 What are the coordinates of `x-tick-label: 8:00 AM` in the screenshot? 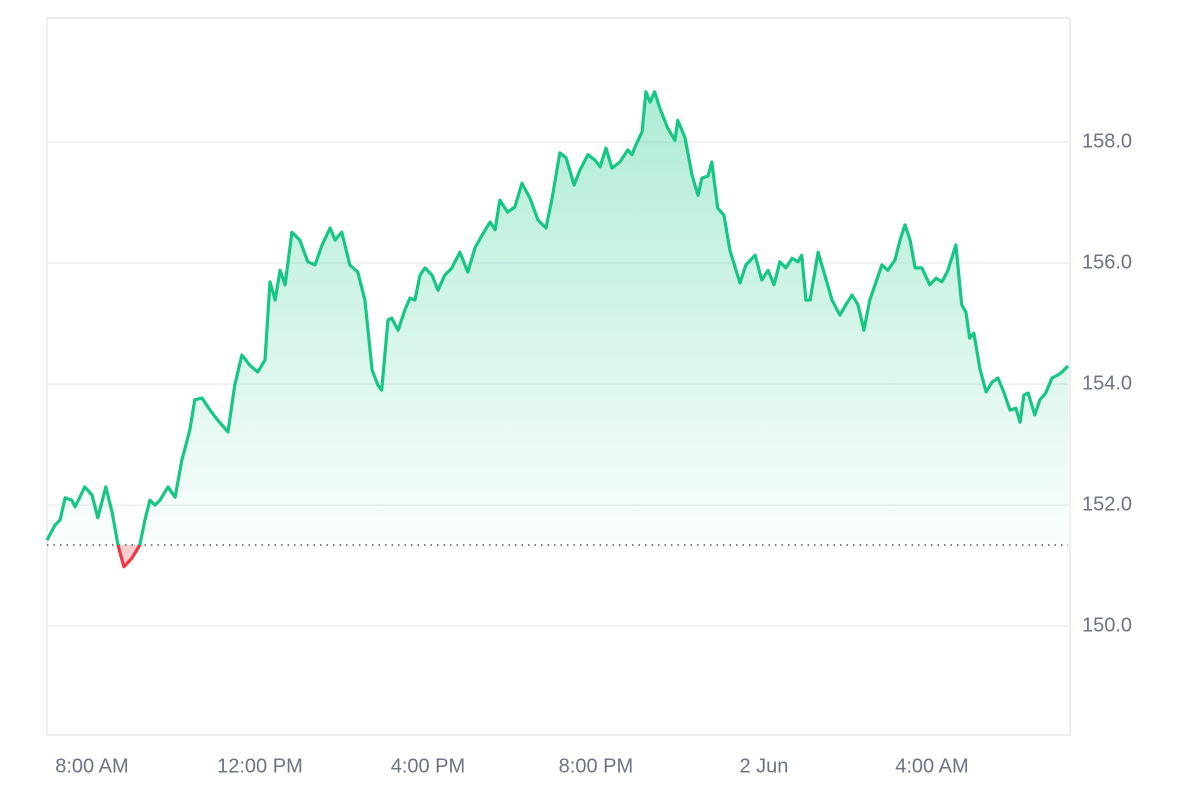 It's located at (91, 766).